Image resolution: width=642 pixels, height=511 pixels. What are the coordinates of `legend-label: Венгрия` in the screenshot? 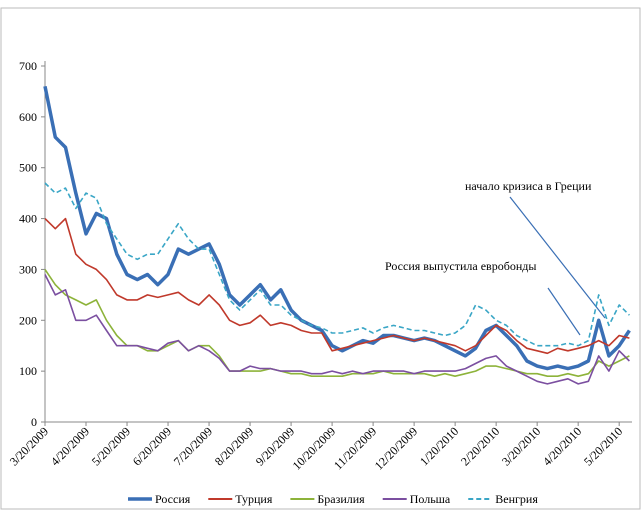 It's located at (516, 499).